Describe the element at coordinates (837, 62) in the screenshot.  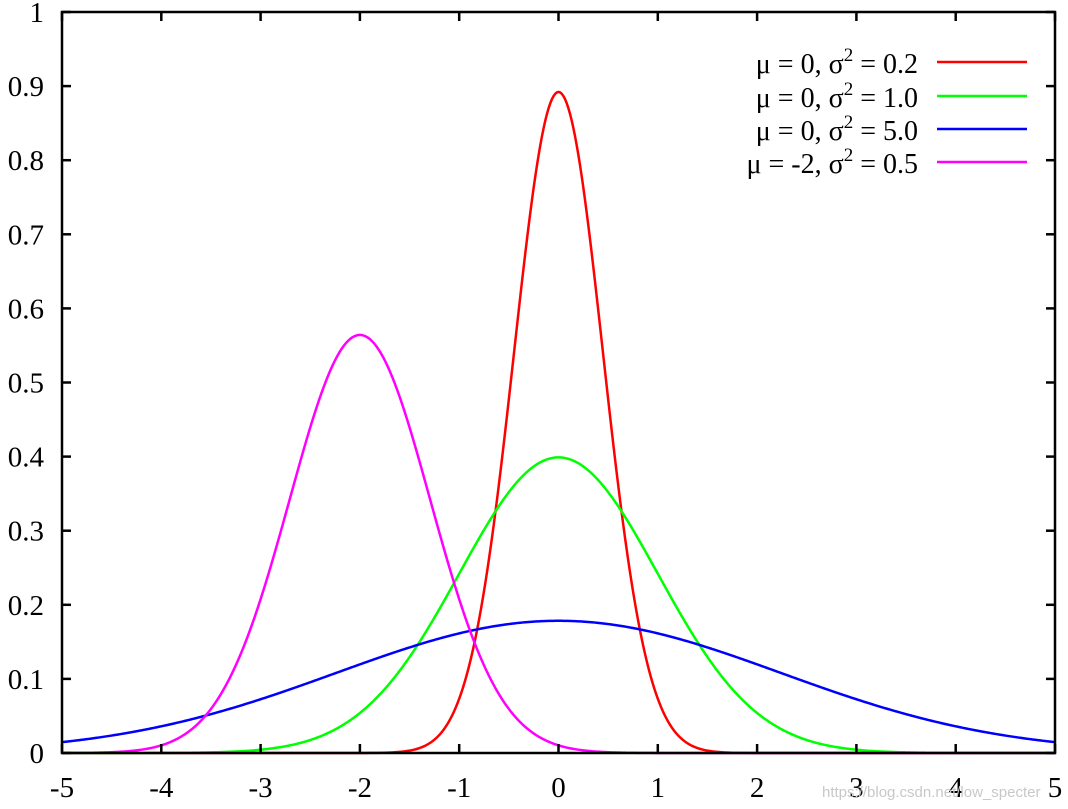
I see `legend-label: μ = 0, σ2 = 0.2` at that location.